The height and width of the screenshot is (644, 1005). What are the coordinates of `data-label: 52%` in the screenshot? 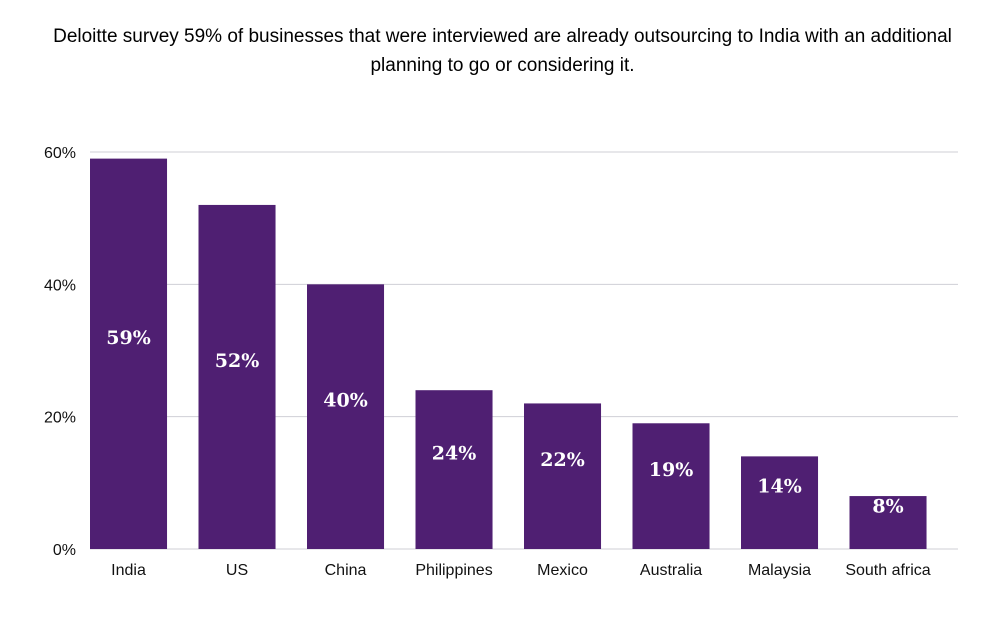 It's located at (237, 361).